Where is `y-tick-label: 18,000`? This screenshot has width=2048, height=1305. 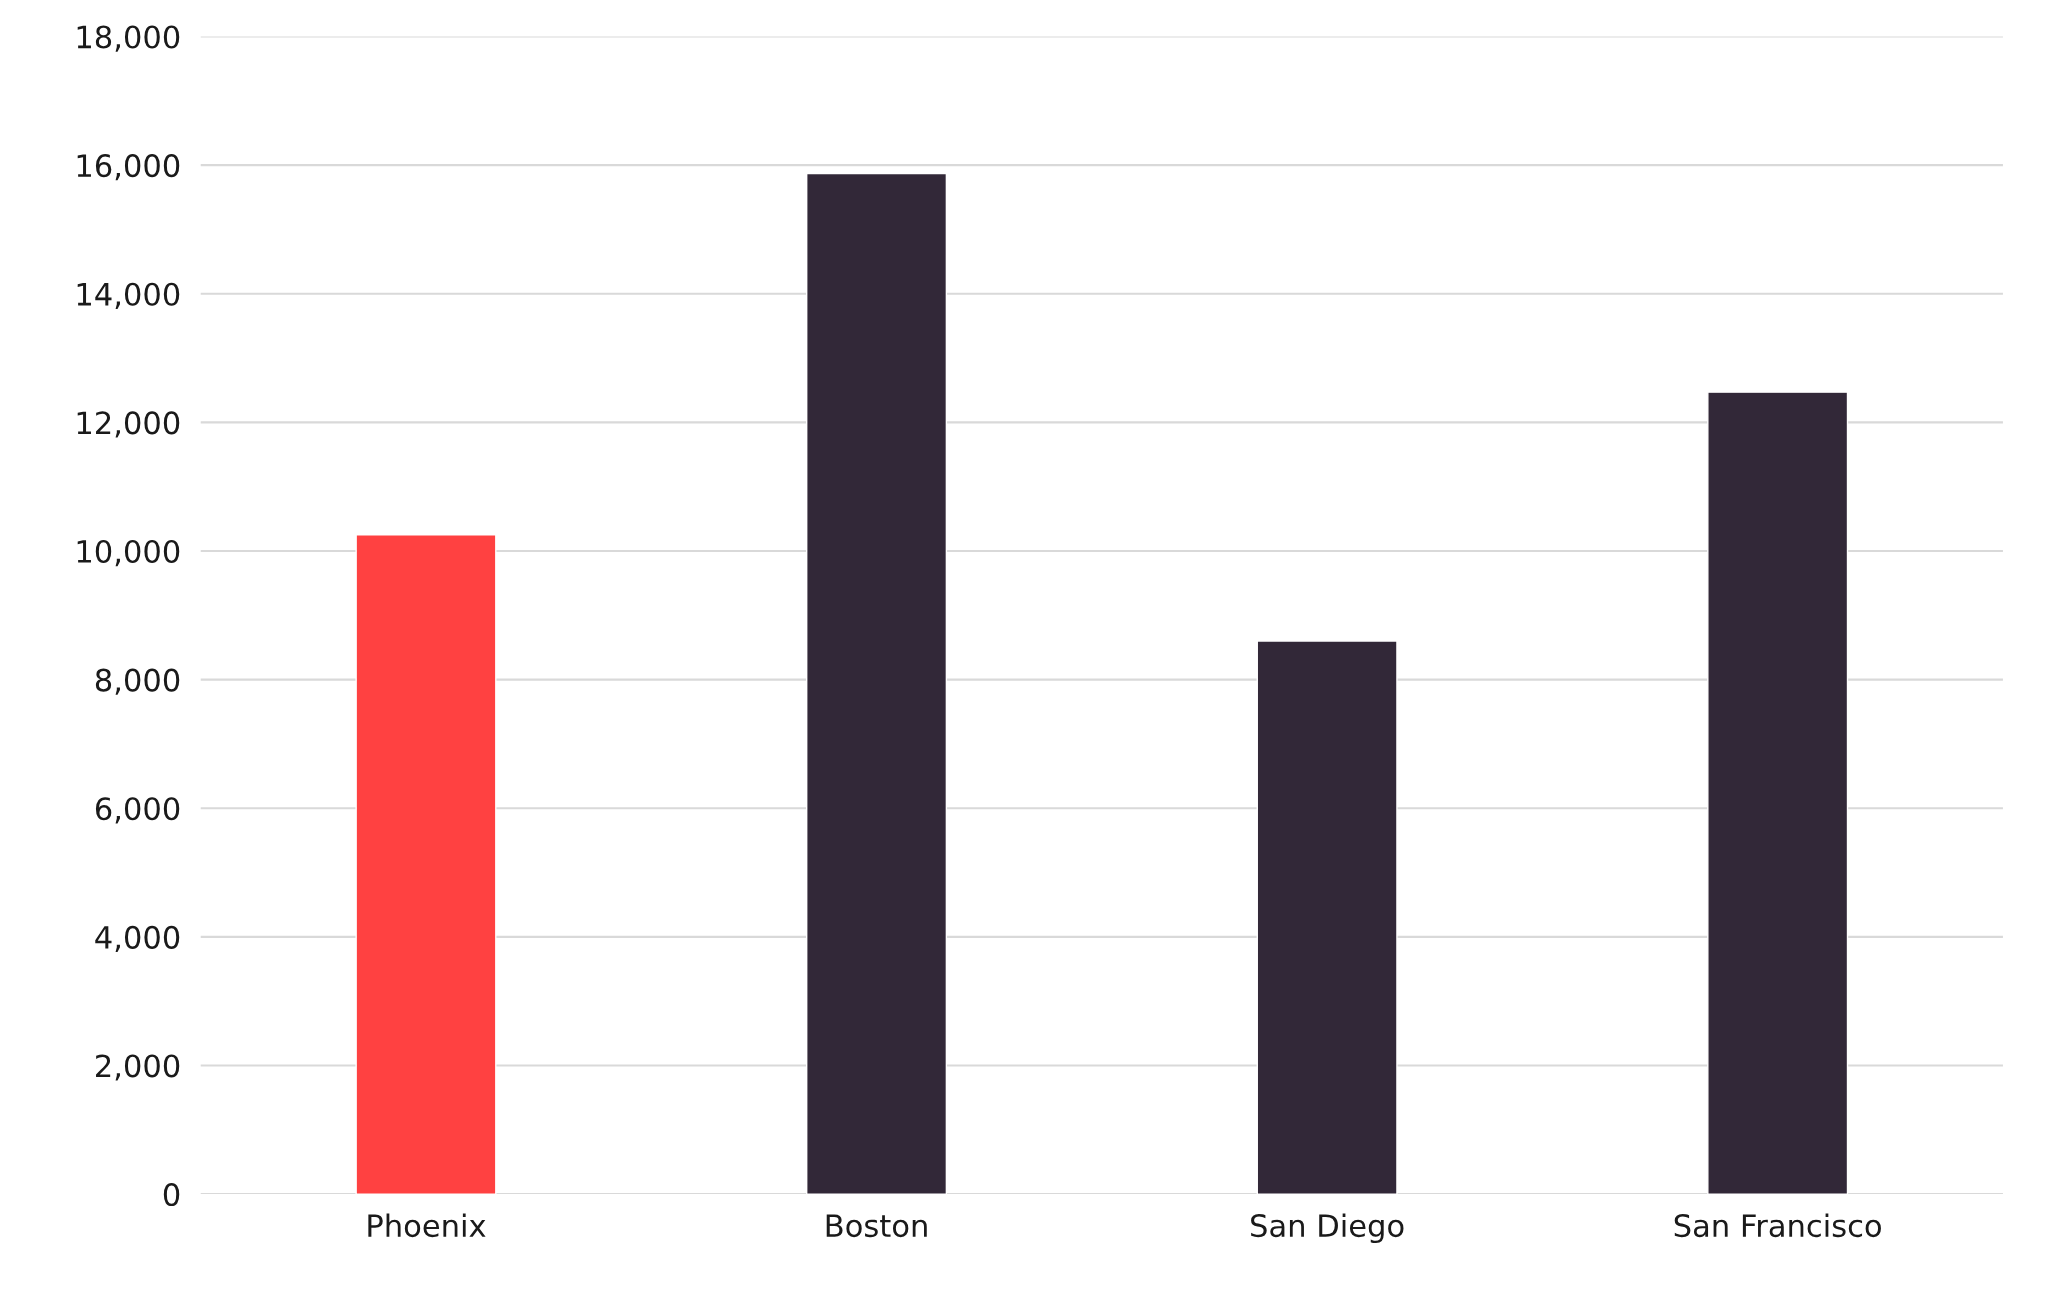
y-tick-label: 18,000 is located at coordinates (128, 38).